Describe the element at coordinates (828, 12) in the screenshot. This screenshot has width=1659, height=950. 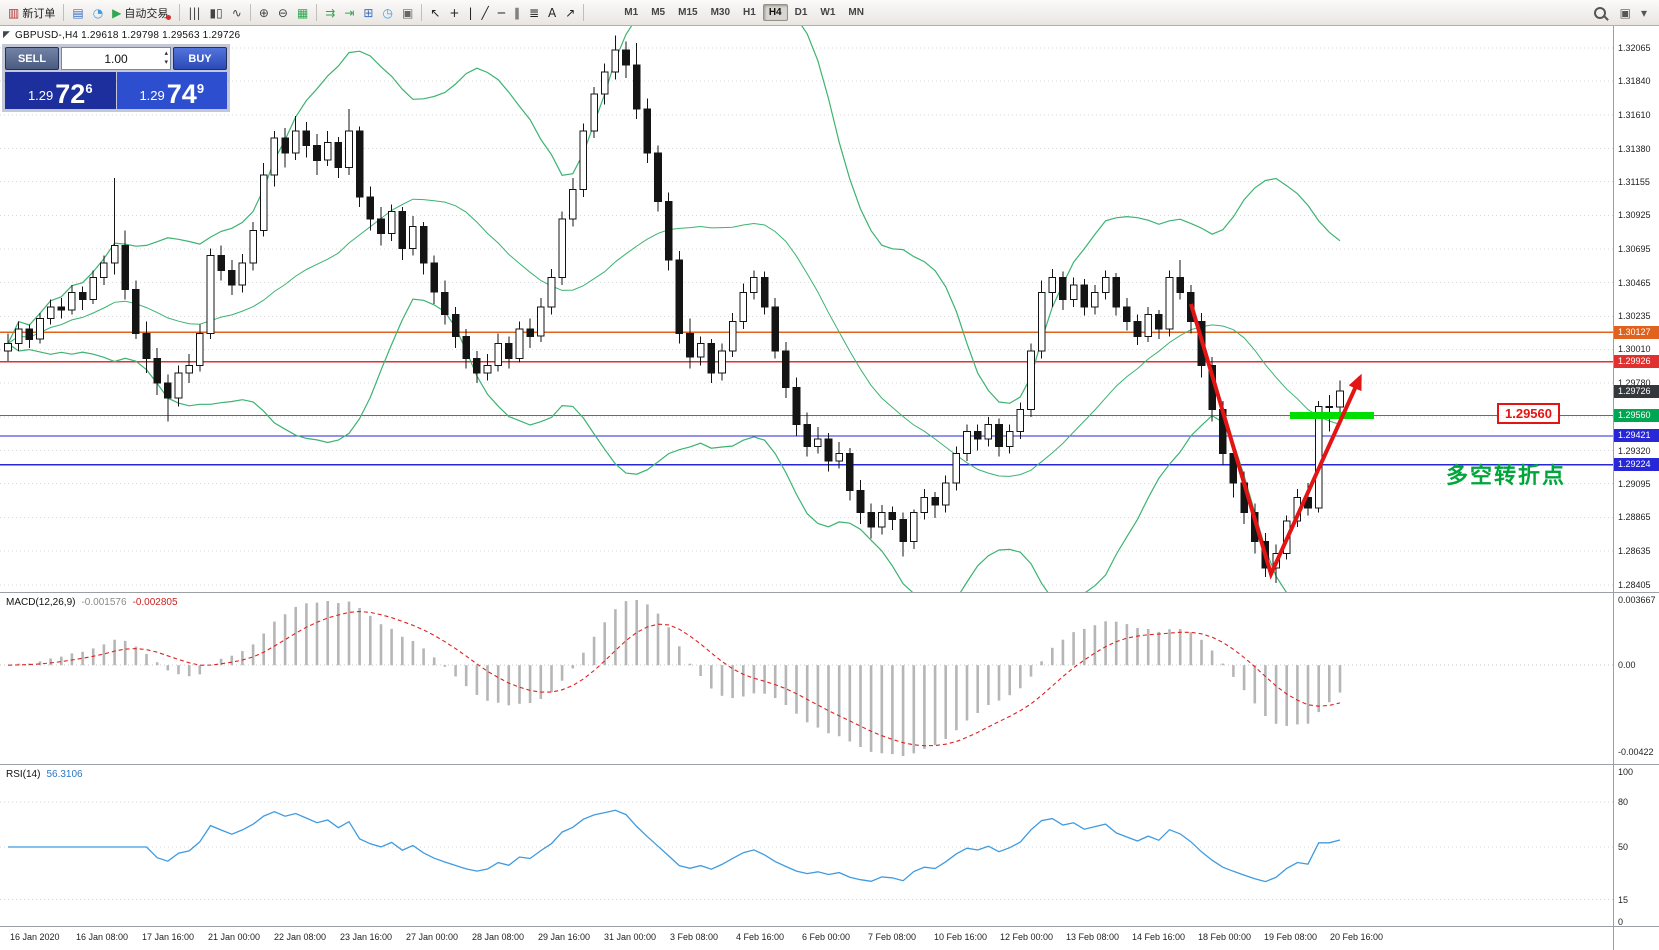
I see `timeframe-w1: W1` at that location.